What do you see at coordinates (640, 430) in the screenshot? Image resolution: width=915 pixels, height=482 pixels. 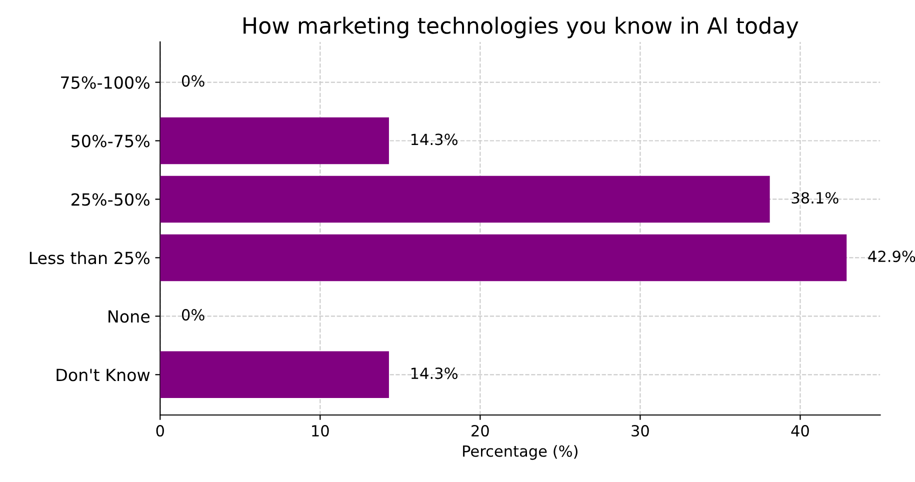 I see `x-tick-label: 30` at bounding box center [640, 430].